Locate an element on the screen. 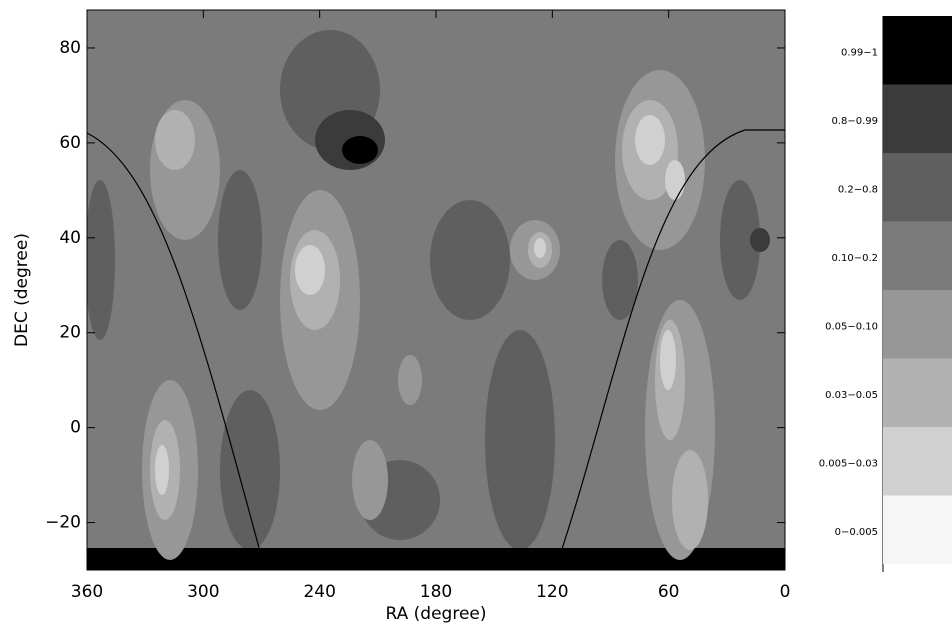 The image size is (952, 635). x-tick-label: 60 is located at coordinates (669, 592).